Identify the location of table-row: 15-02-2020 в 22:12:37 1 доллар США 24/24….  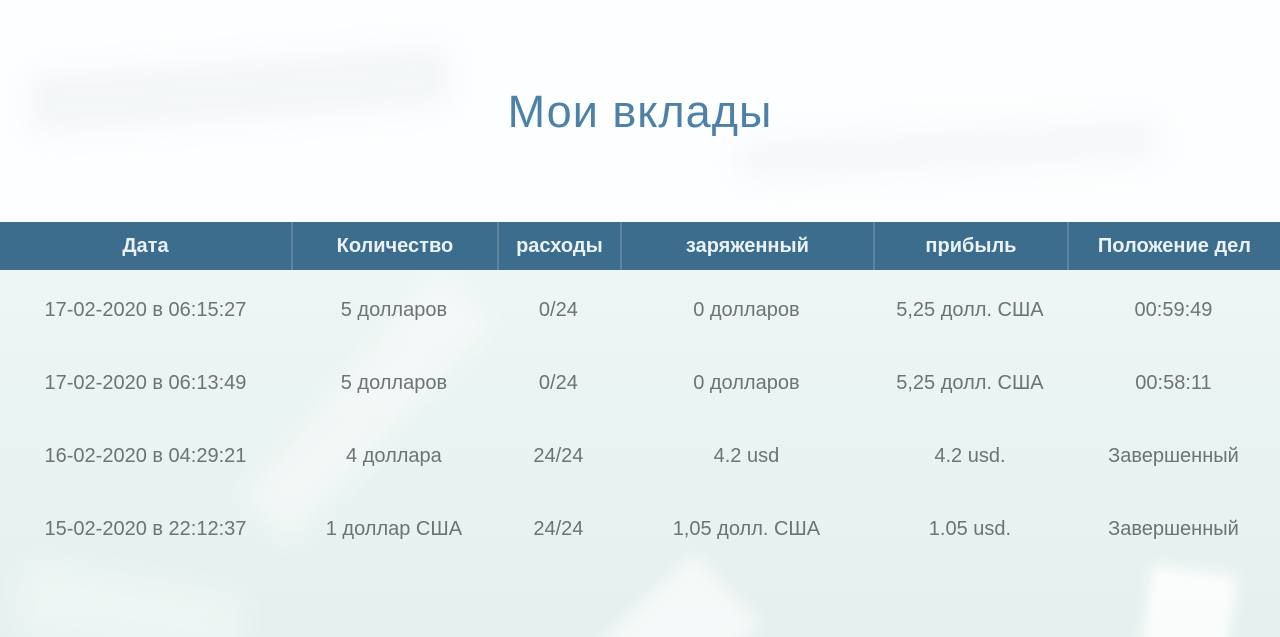
(640, 529).